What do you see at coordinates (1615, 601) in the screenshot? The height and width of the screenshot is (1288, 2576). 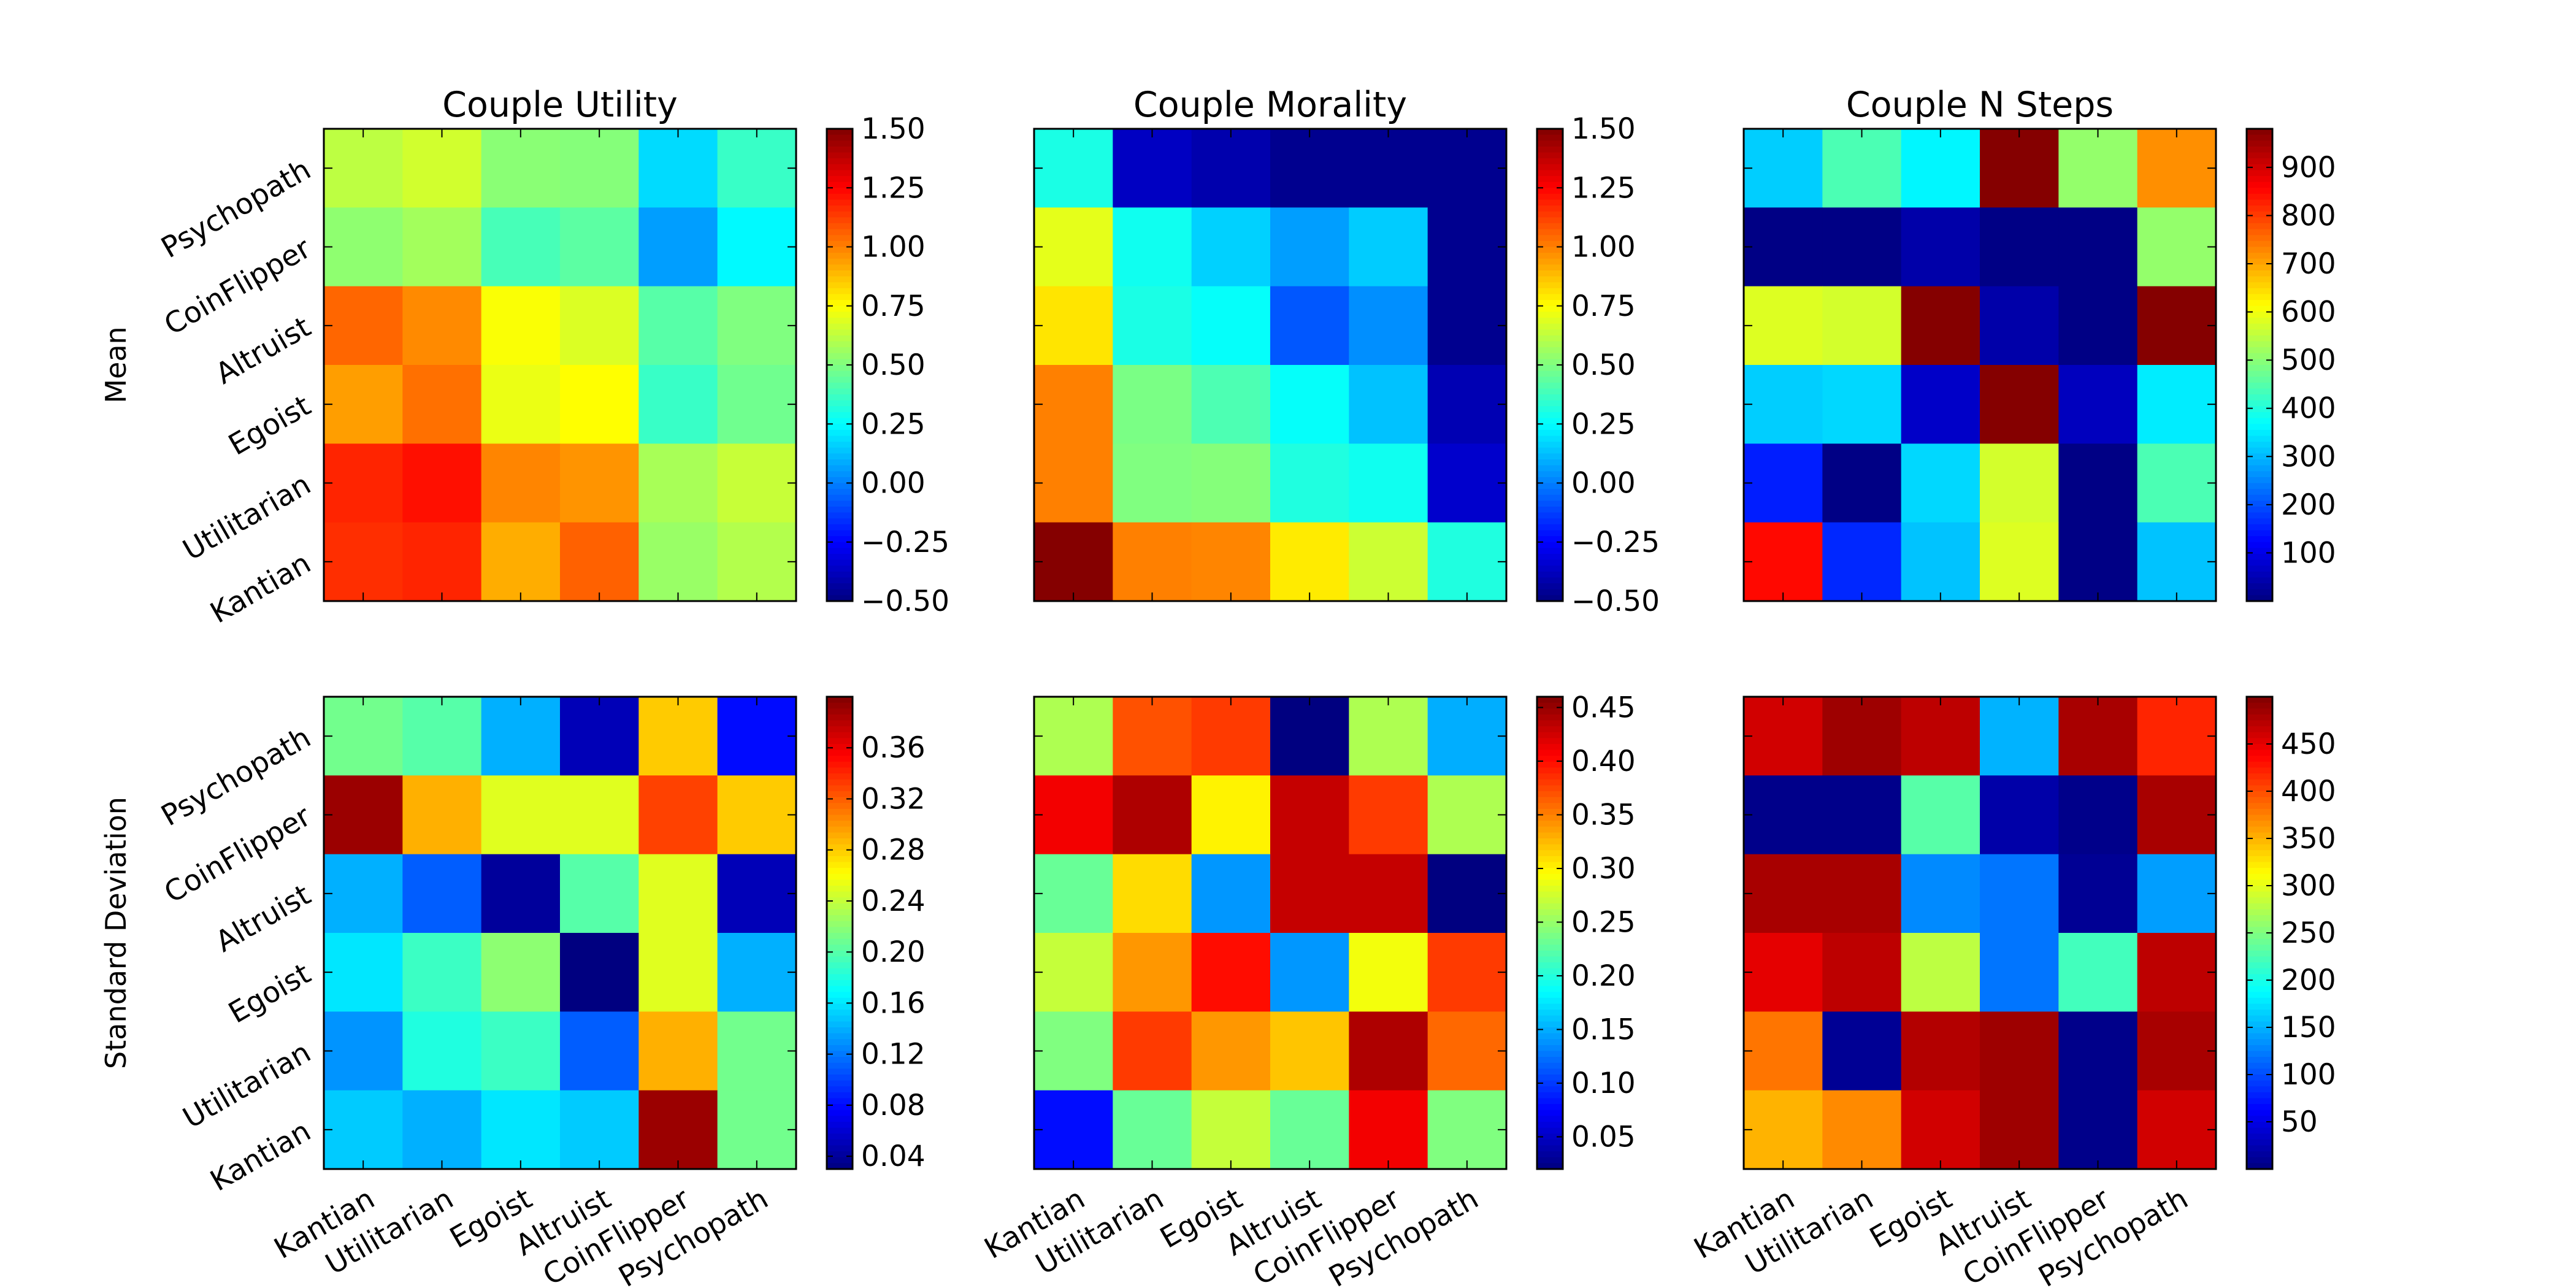 I see `colorbar-tick-label: −0.50` at bounding box center [1615, 601].